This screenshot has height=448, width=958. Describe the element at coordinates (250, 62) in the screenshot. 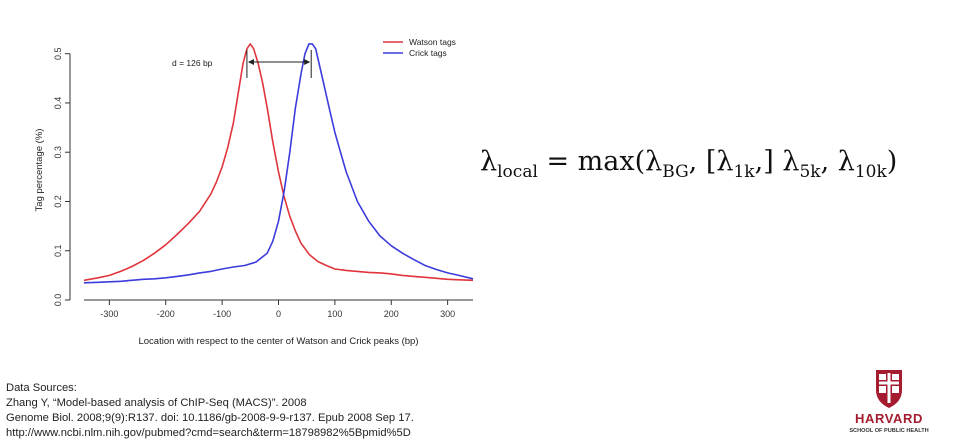

I see `annotation-arrowhead-left` at that location.